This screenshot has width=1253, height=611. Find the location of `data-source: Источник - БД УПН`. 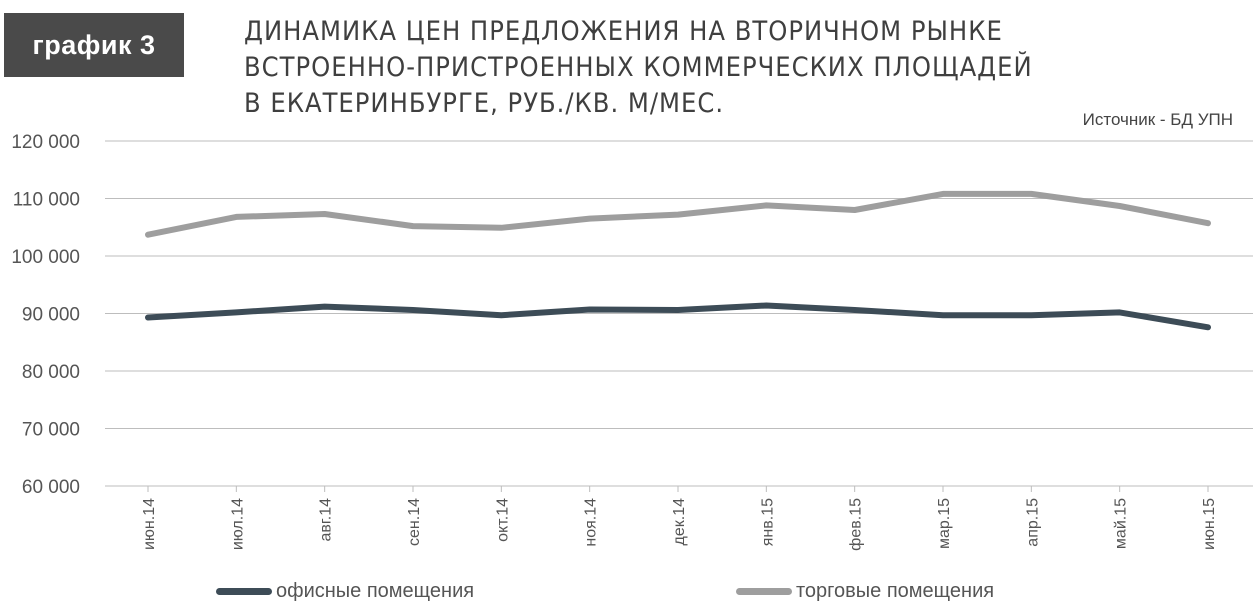

data-source: Источник - БД УПН is located at coordinates (1157, 119).